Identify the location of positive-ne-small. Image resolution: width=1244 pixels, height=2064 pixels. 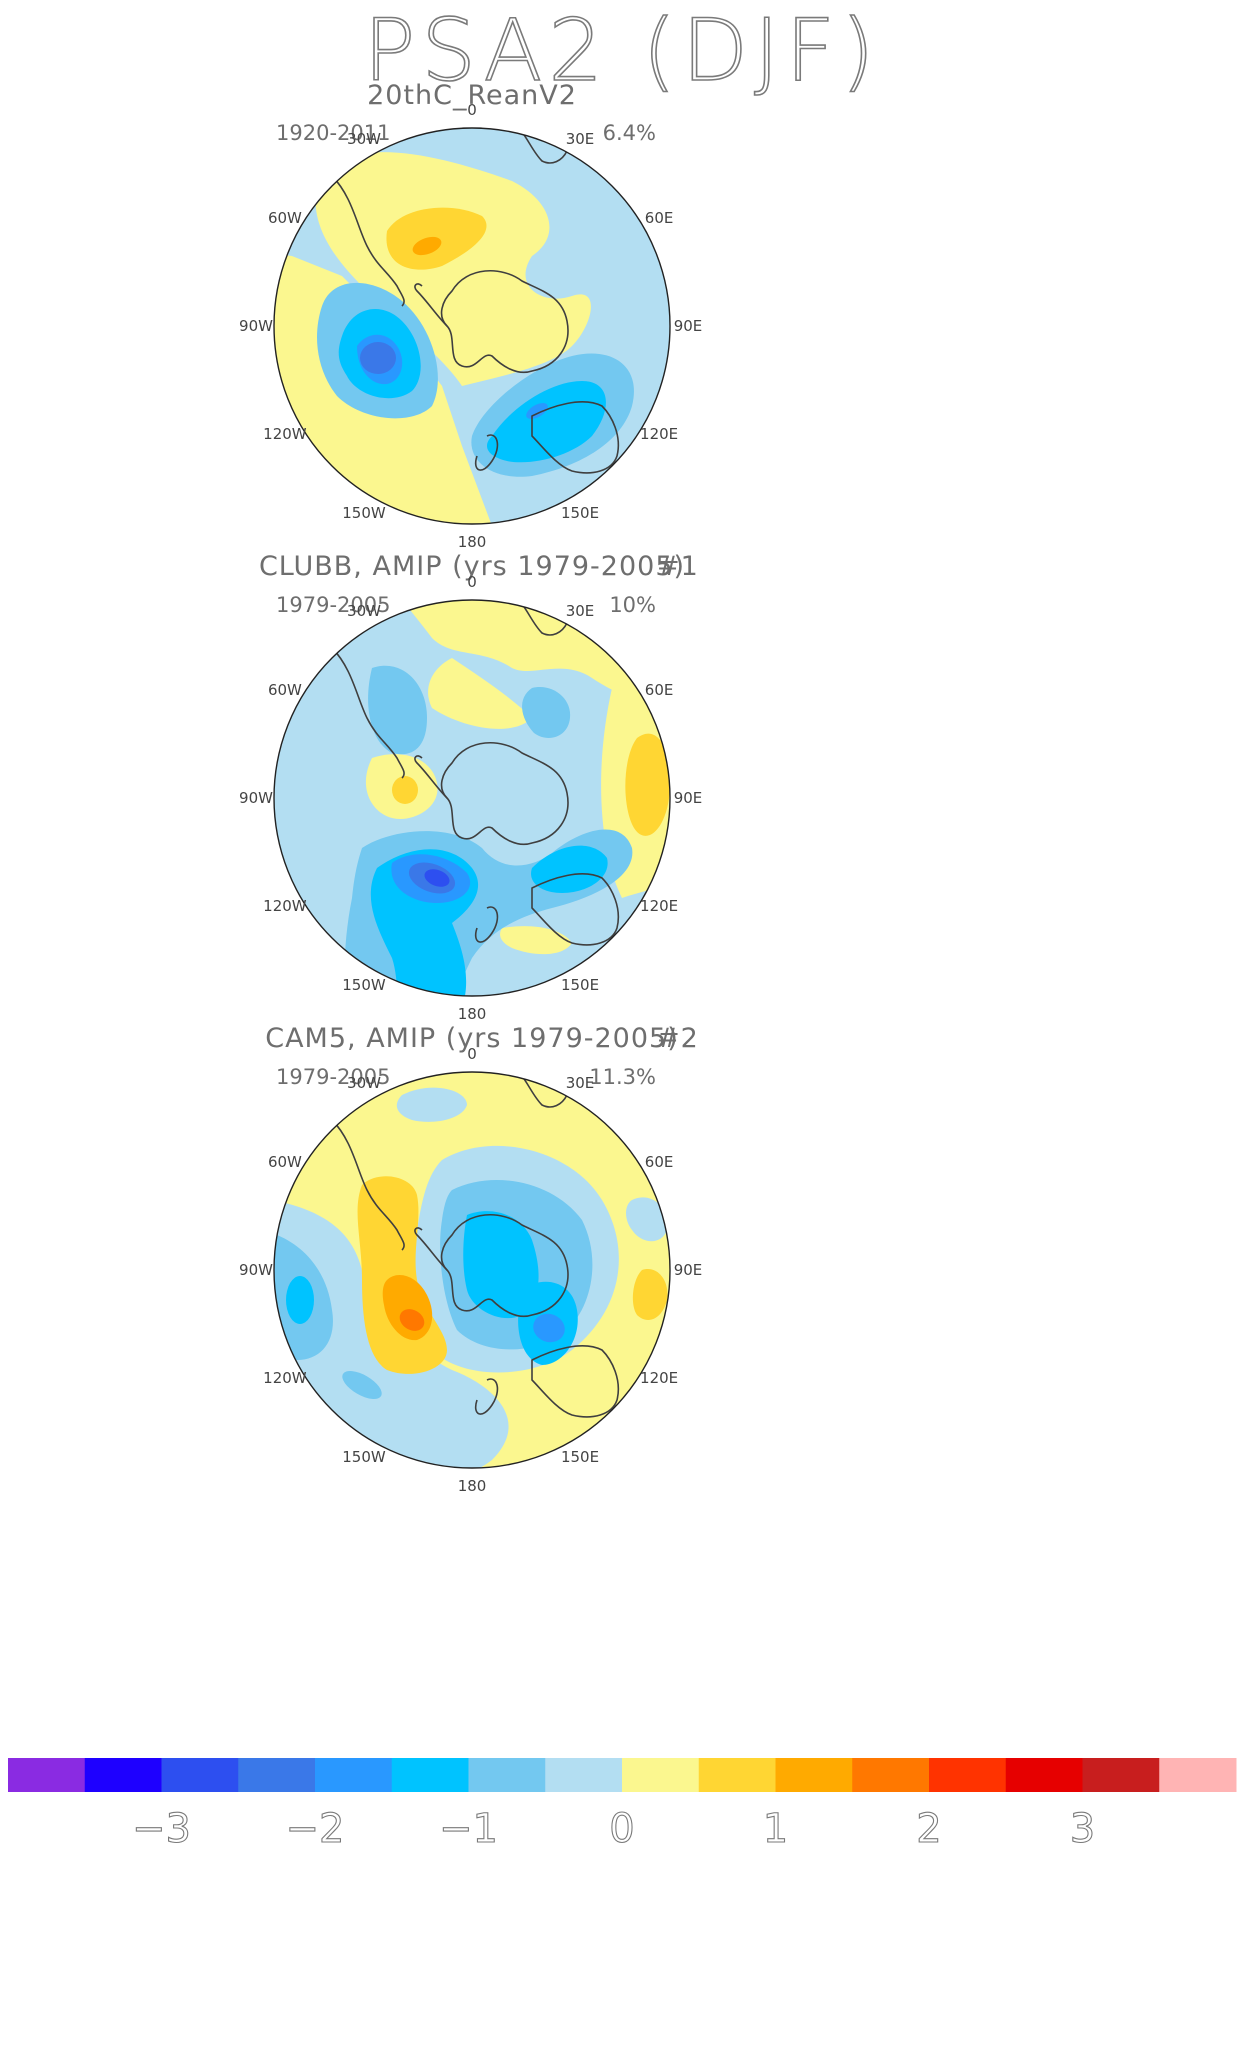
(623, 1108).